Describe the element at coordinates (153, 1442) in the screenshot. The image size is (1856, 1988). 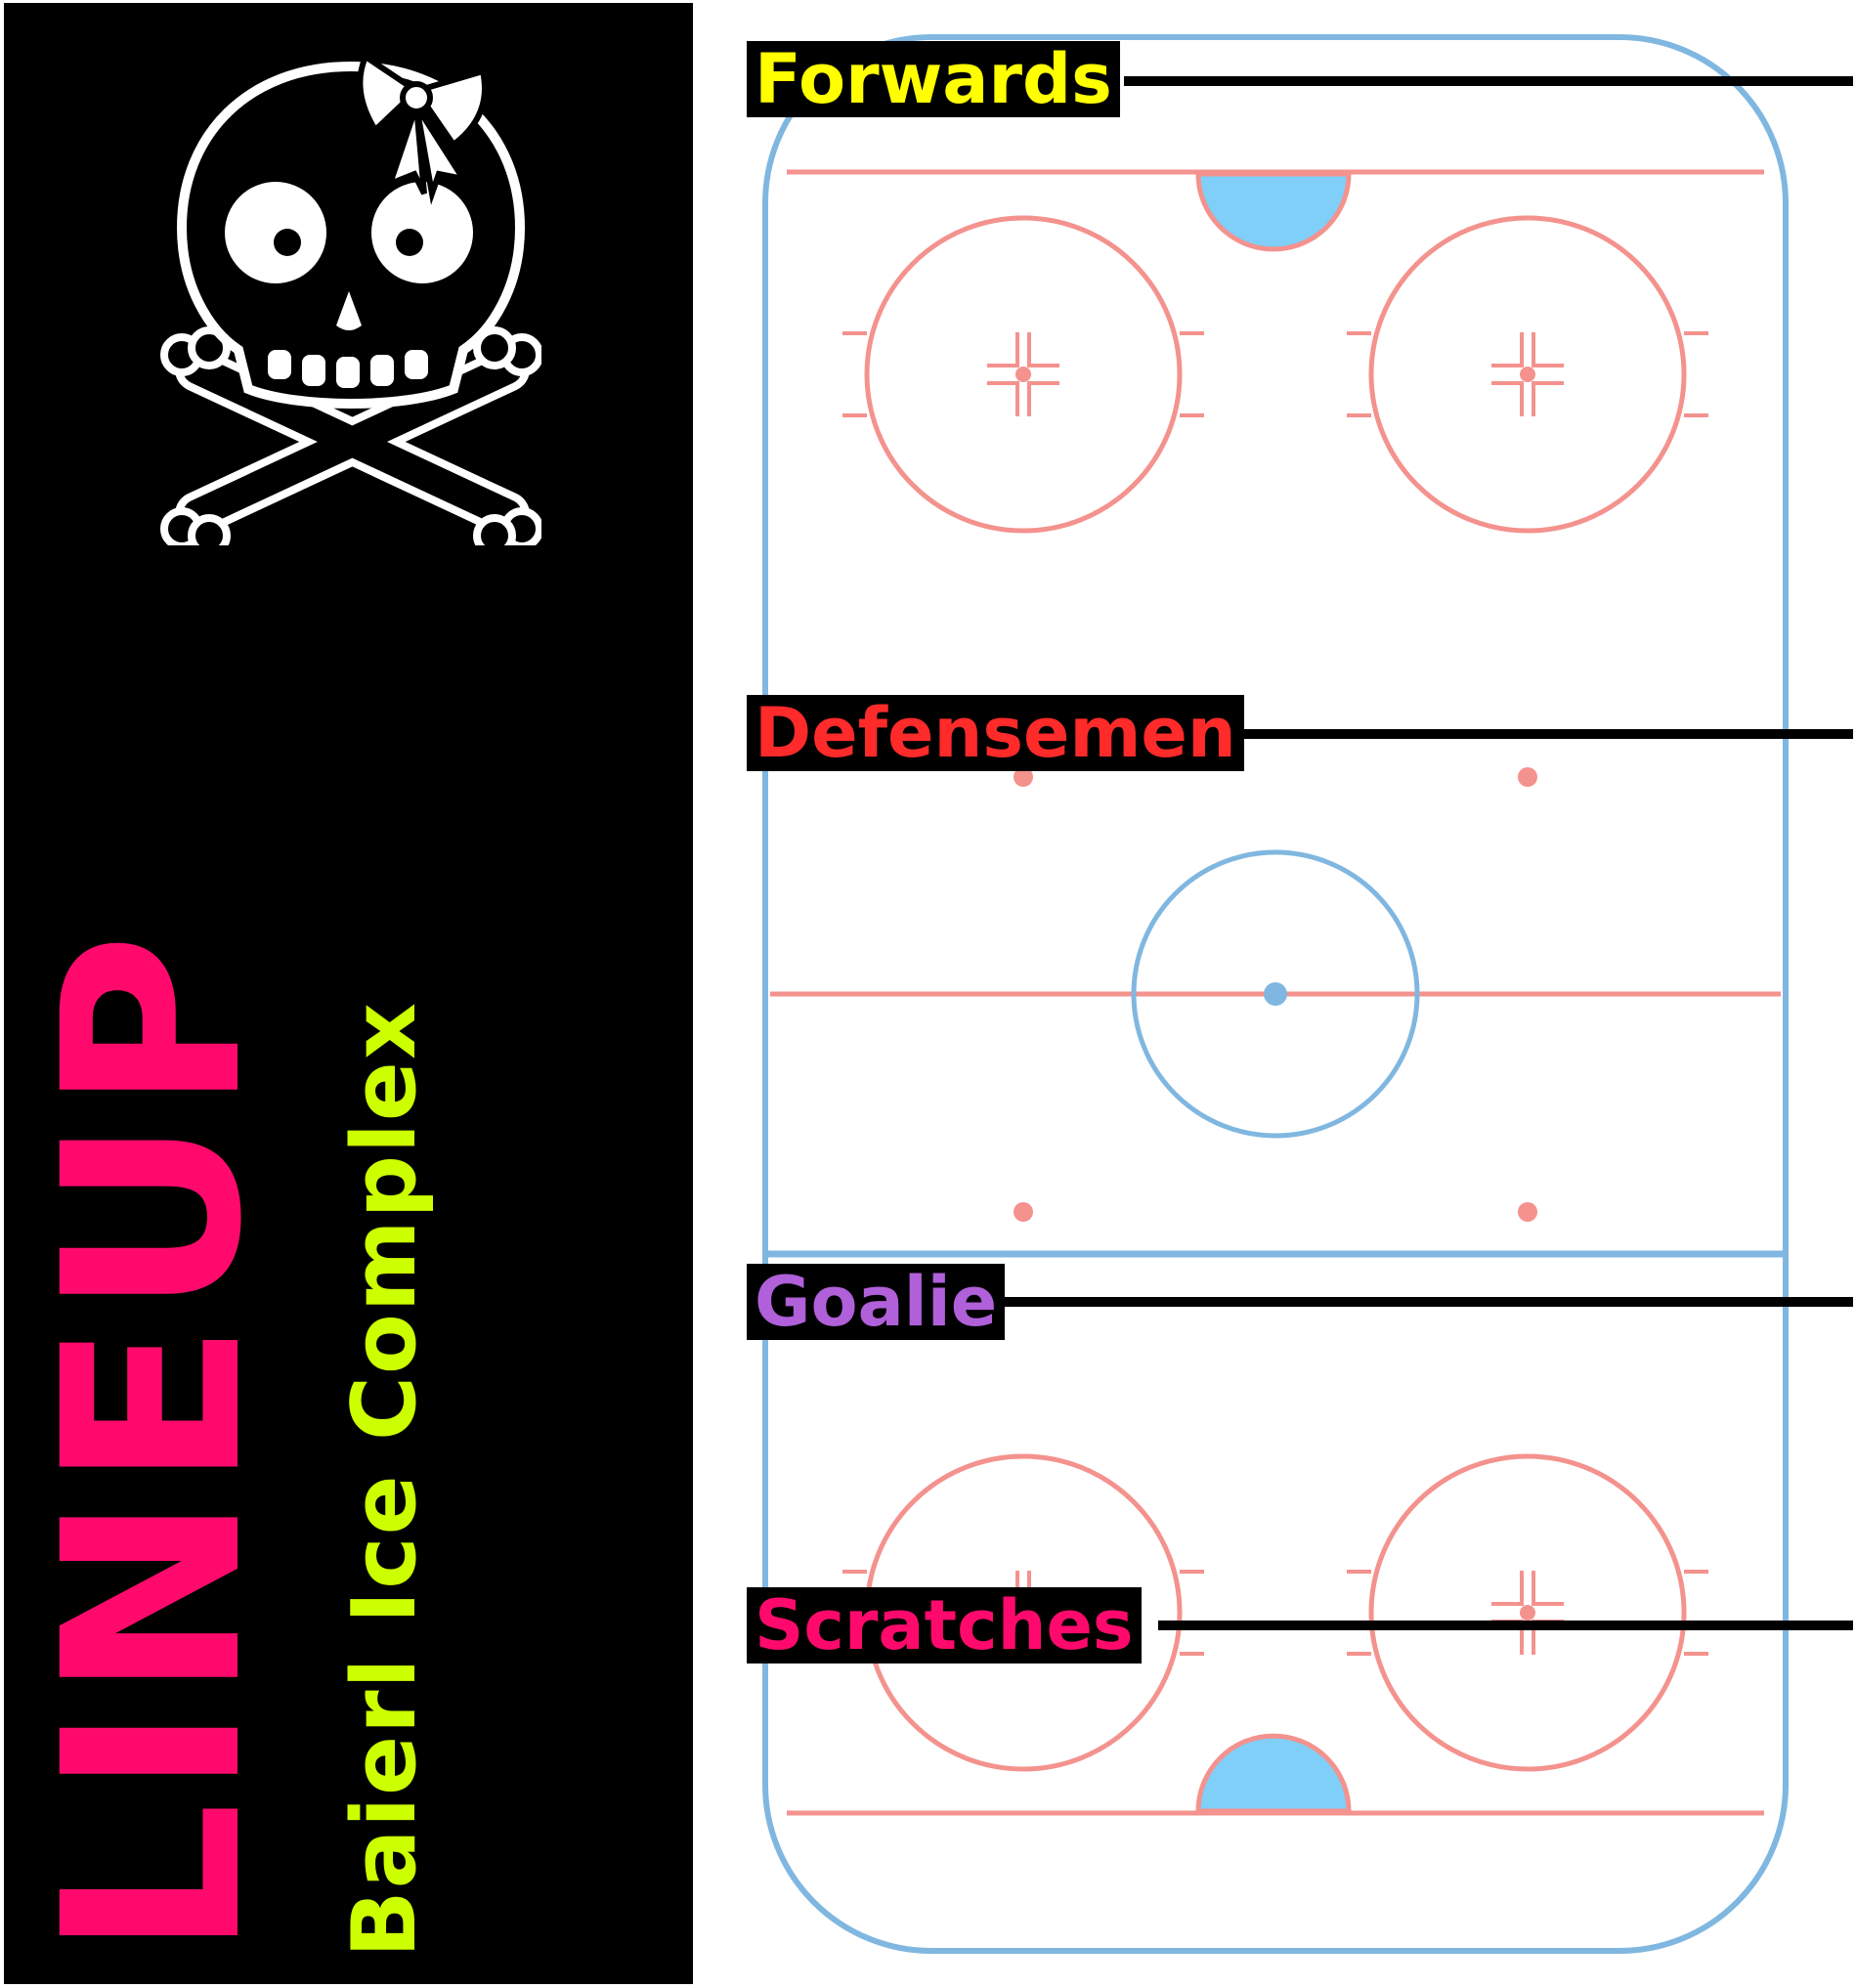
I see `lineup-title: LINEUP` at that location.